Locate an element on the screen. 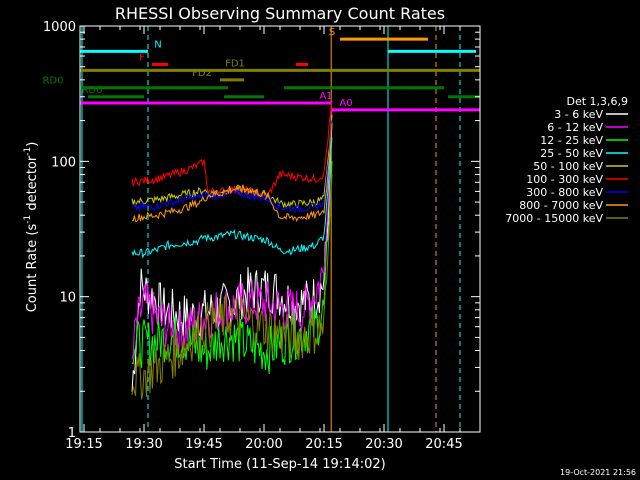 Image resolution: width=640 pixels, height=480 pixels. y-axis-label: Count Rate (s-1 detector-1) is located at coordinates (31, 227).